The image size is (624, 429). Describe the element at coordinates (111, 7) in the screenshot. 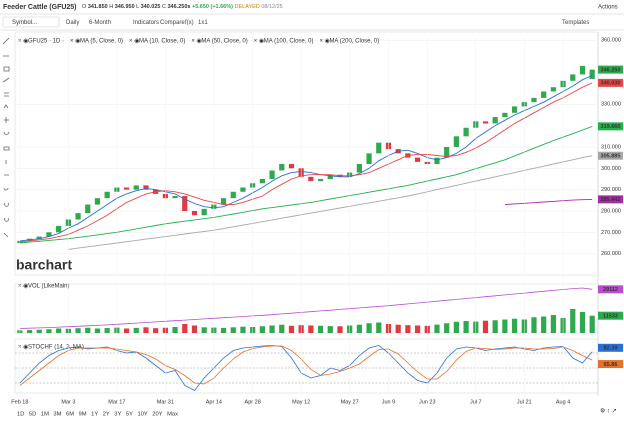

I see `quote-label: H` at that location.